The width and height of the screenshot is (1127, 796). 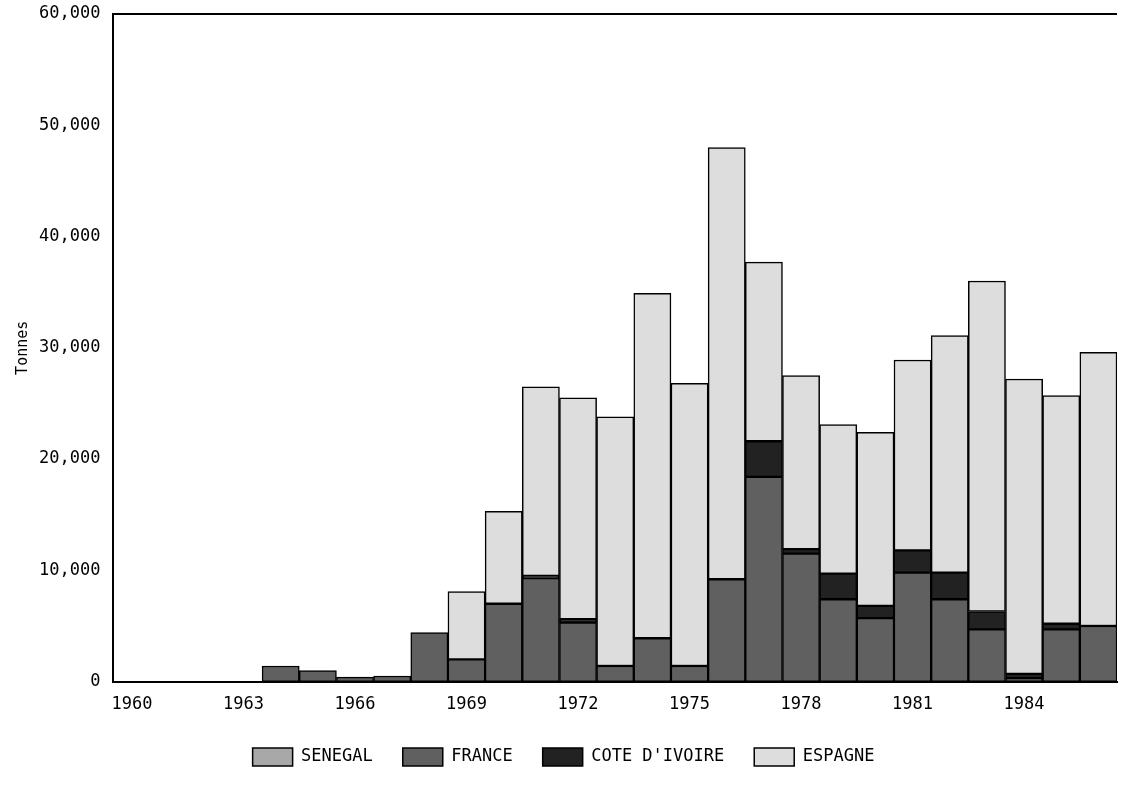 What do you see at coordinates (95, 680) in the screenshot?
I see `y-tick-label: 0` at bounding box center [95, 680].